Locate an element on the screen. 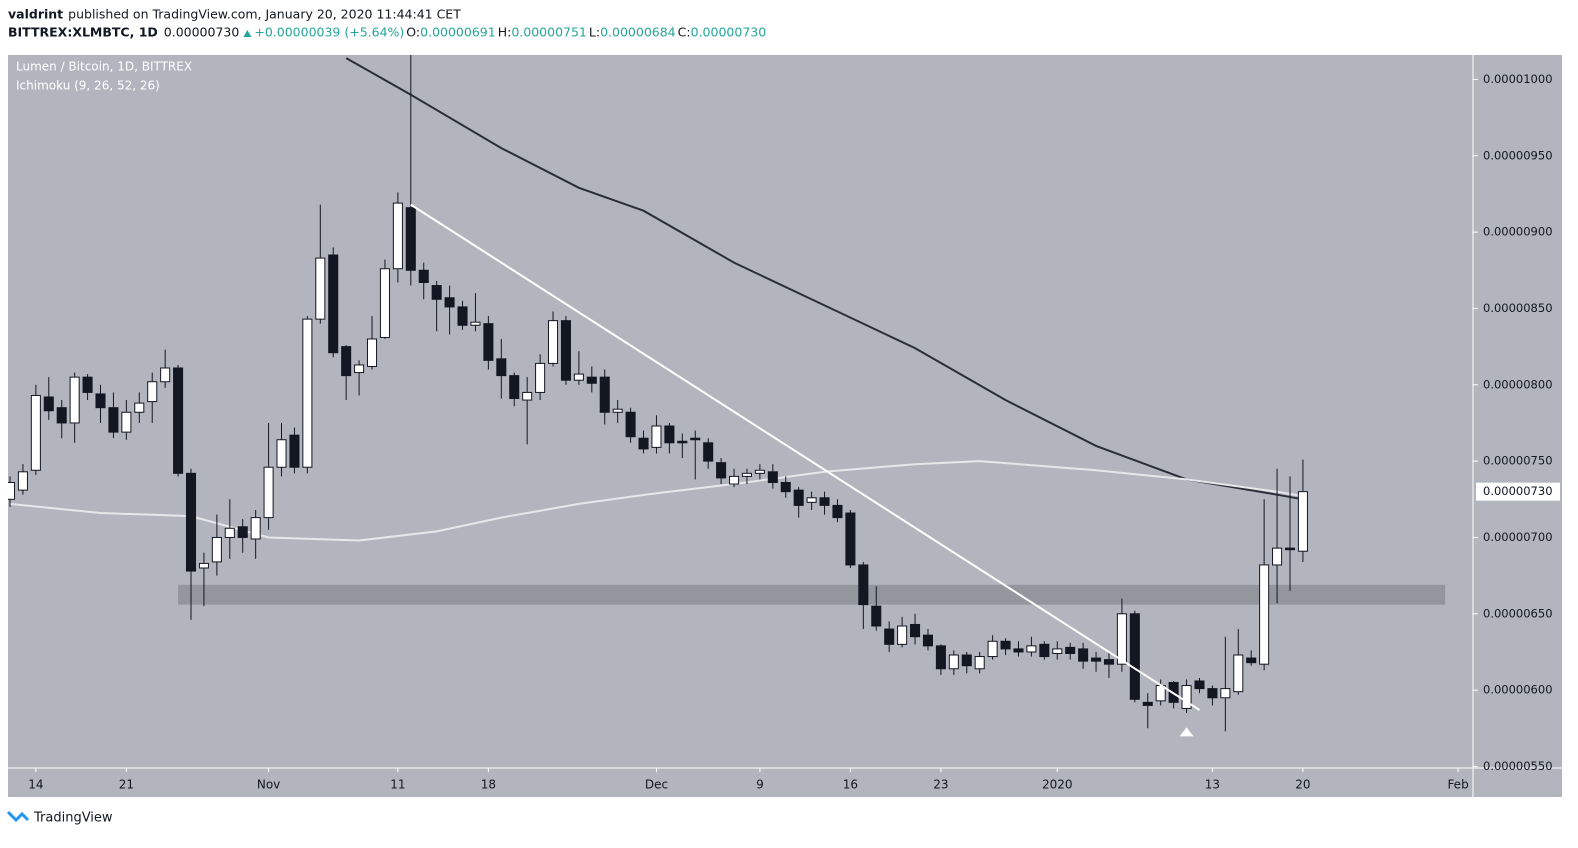 The height and width of the screenshot is (848, 1578). y-tick-label: 0.00000750 is located at coordinates (1518, 461).